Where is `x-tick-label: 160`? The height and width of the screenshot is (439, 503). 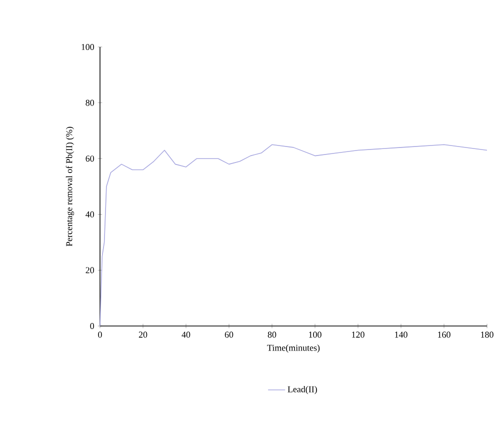 x-tick-label: 160 is located at coordinates (444, 335).